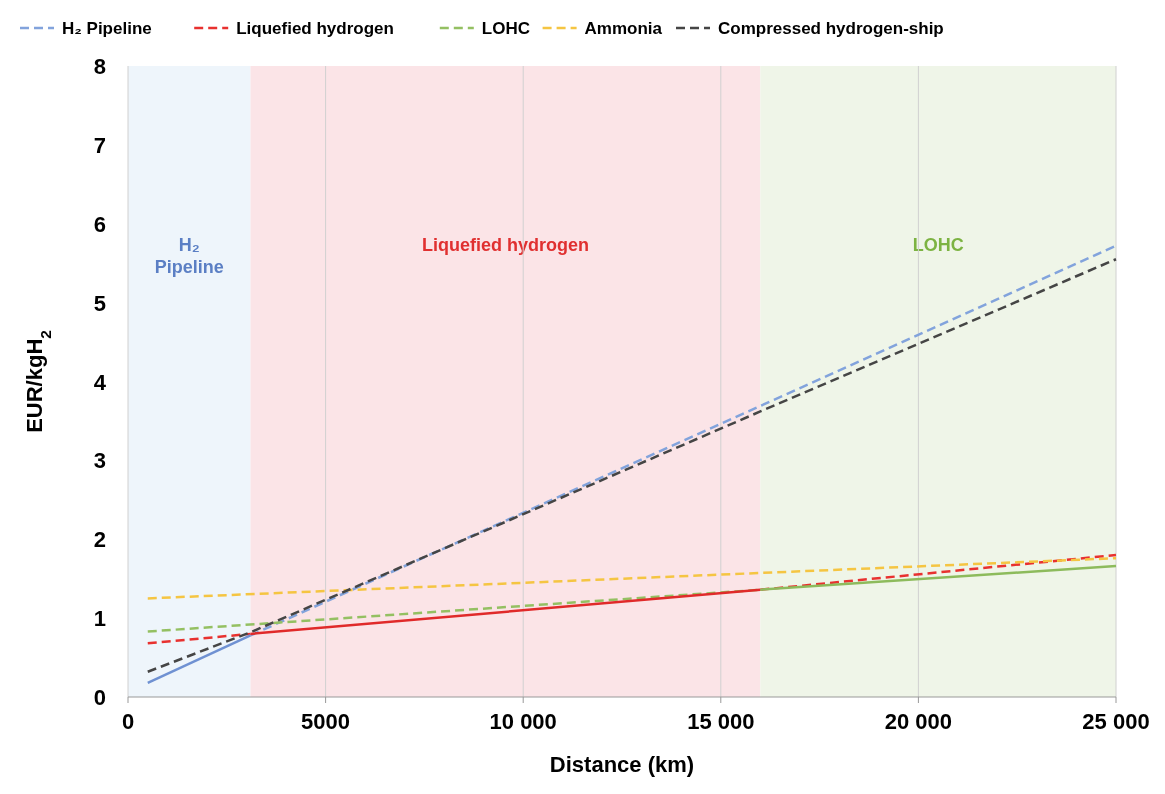  What do you see at coordinates (189, 256) in the screenshot?
I see `band-label: H₂ Pipeline` at bounding box center [189, 256].